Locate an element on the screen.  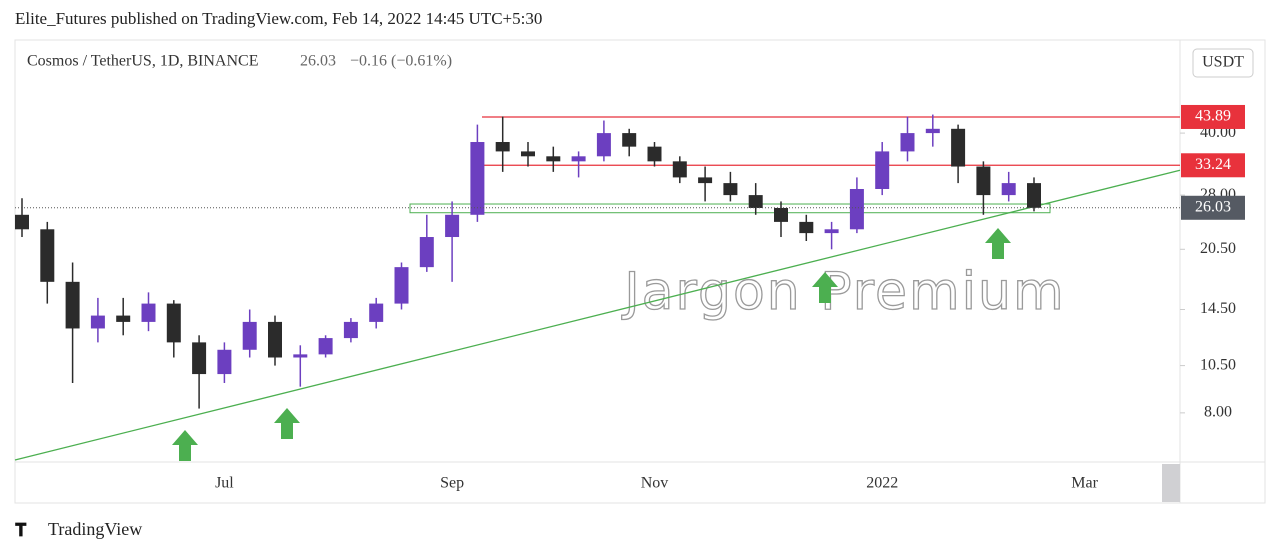
x-tick-label: Nov is located at coordinates (655, 483).